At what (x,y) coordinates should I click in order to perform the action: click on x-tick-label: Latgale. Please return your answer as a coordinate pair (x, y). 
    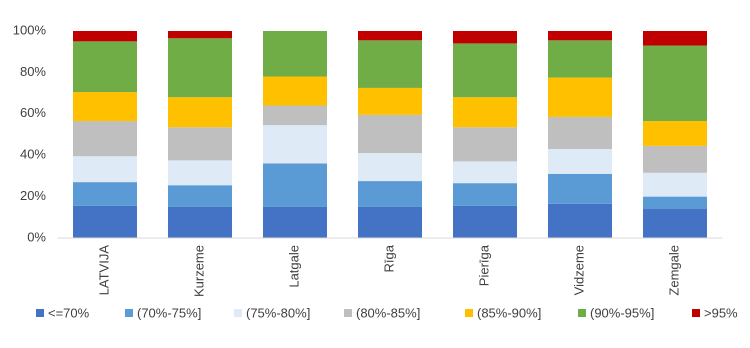
    Looking at the image, I should click on (293, 266).